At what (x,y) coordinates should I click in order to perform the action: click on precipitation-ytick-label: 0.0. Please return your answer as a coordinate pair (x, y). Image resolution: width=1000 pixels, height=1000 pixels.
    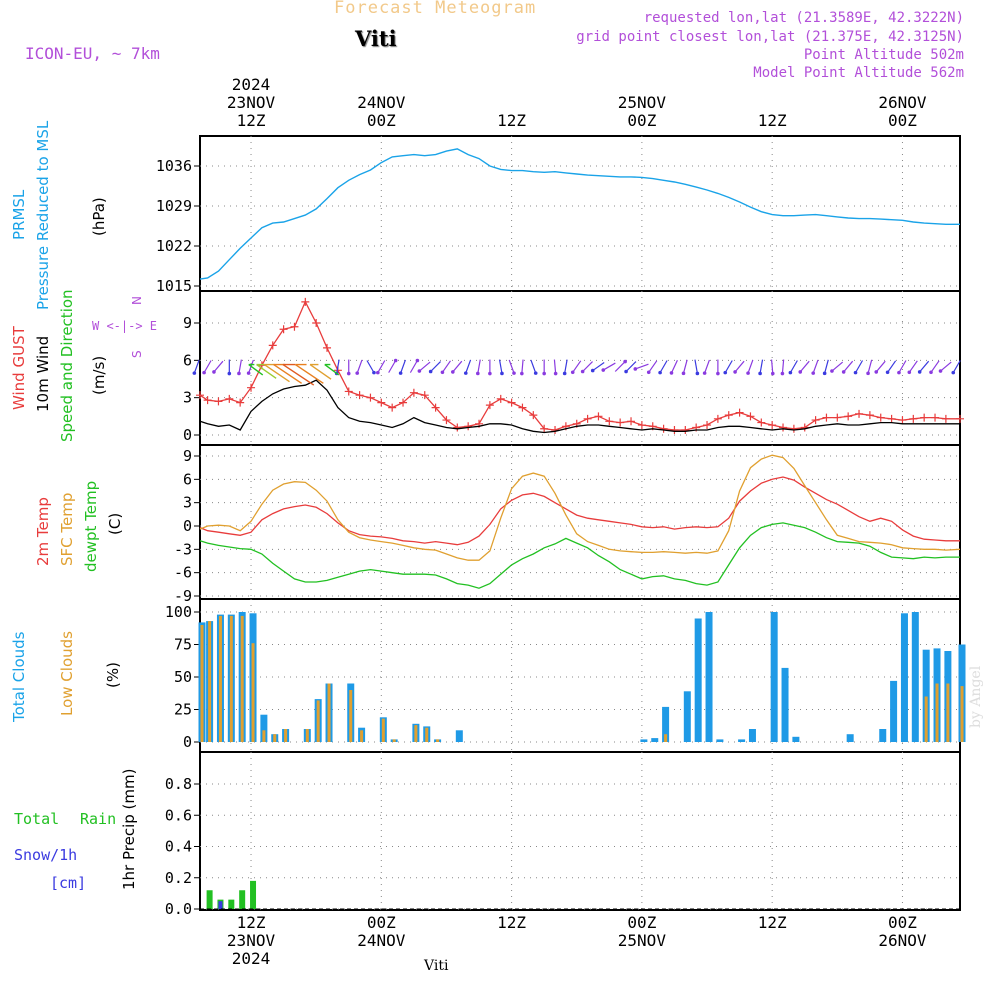
    Looking at the image, I should click on (178, 909).